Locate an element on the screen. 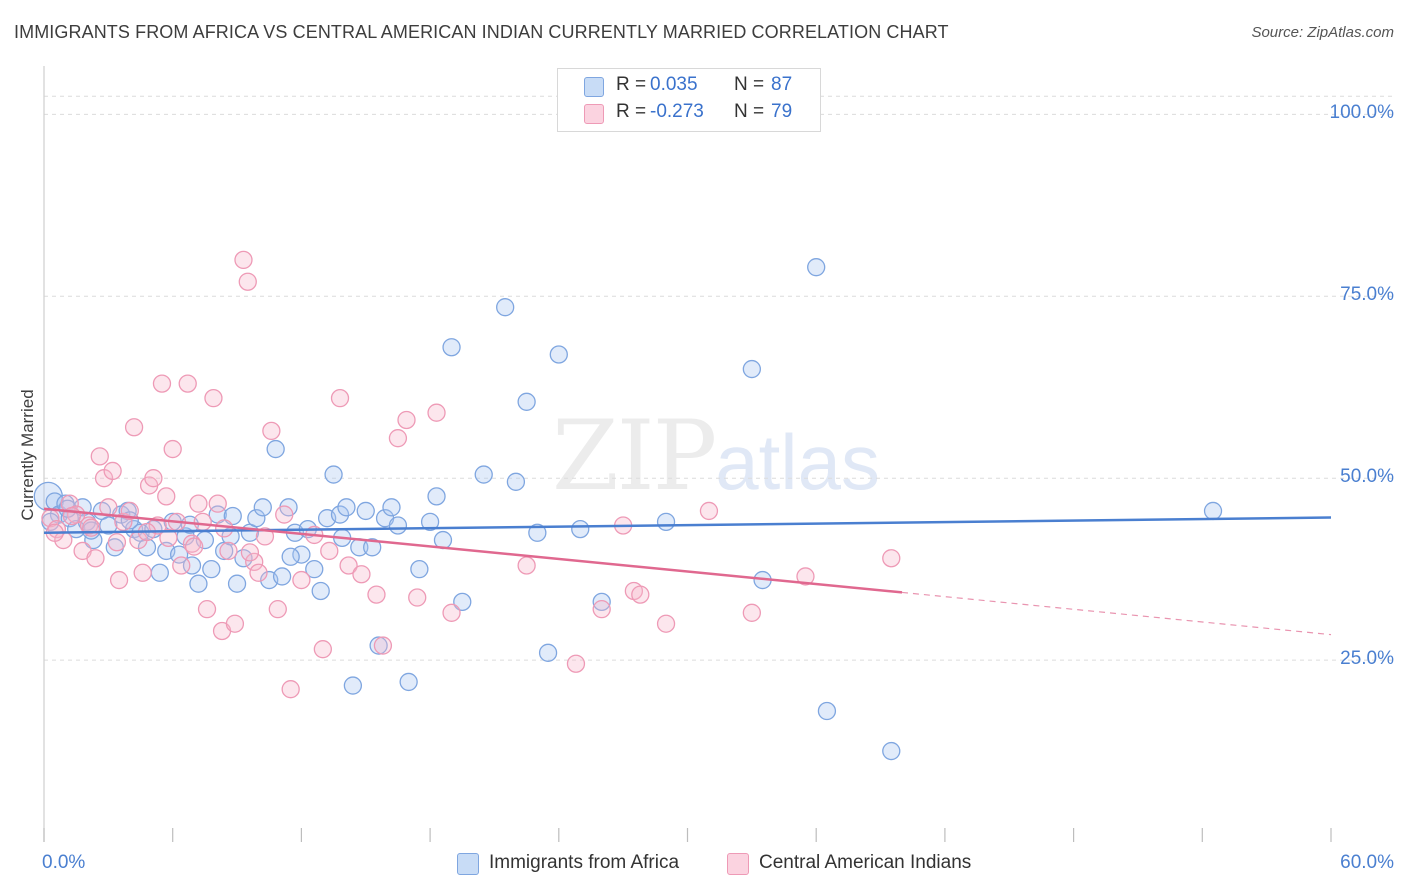  y-axis-label: Currently Married is located at coordinates (27, 455).